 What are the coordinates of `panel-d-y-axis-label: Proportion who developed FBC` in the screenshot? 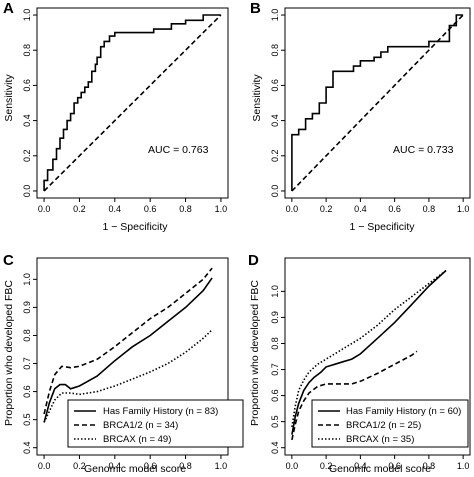 It's located at (255, 353).